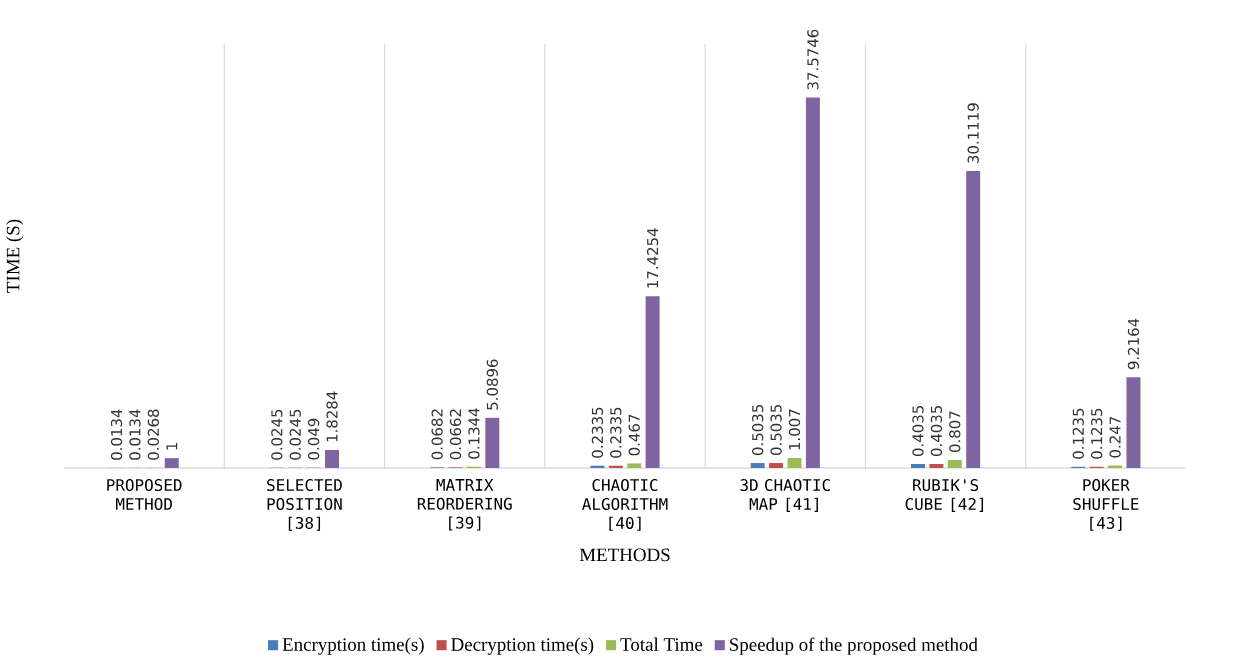 This screenshot has width=1243, height=672. Describe the element at coordinates (474, 433) in the screenshot. I see `data-label: 0.1344` at that location.